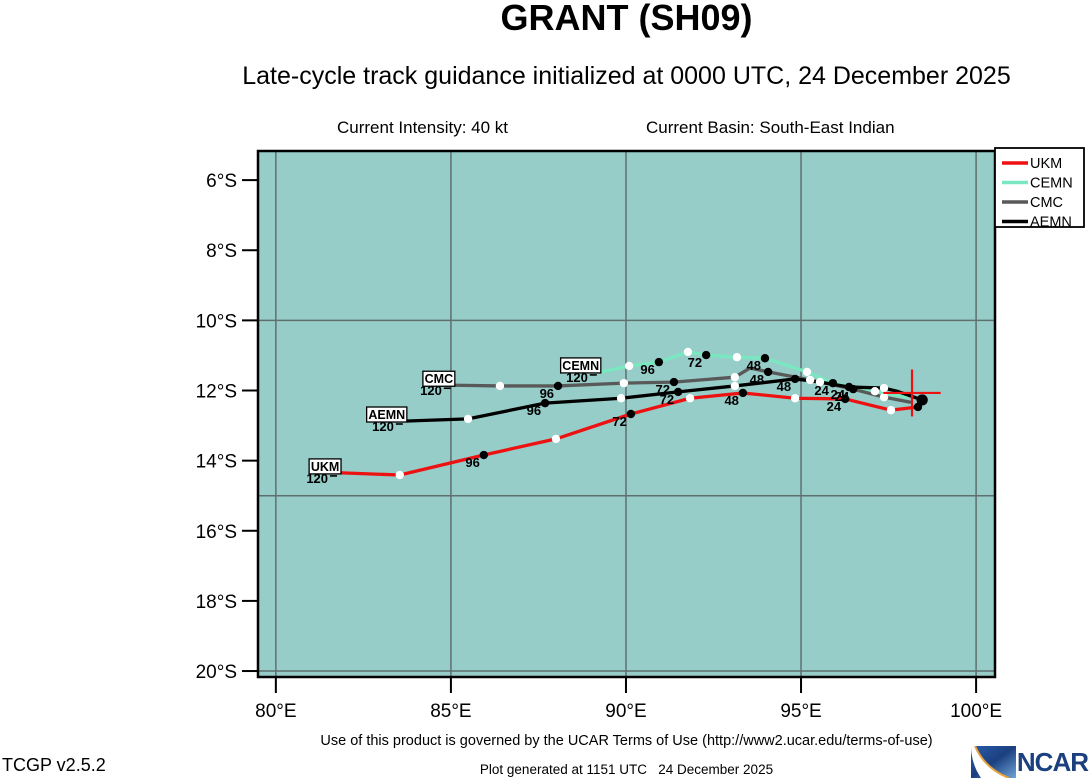 The image size is (1089, 780). I want to click on ncar-logo-swoosh, so click(989, 762).